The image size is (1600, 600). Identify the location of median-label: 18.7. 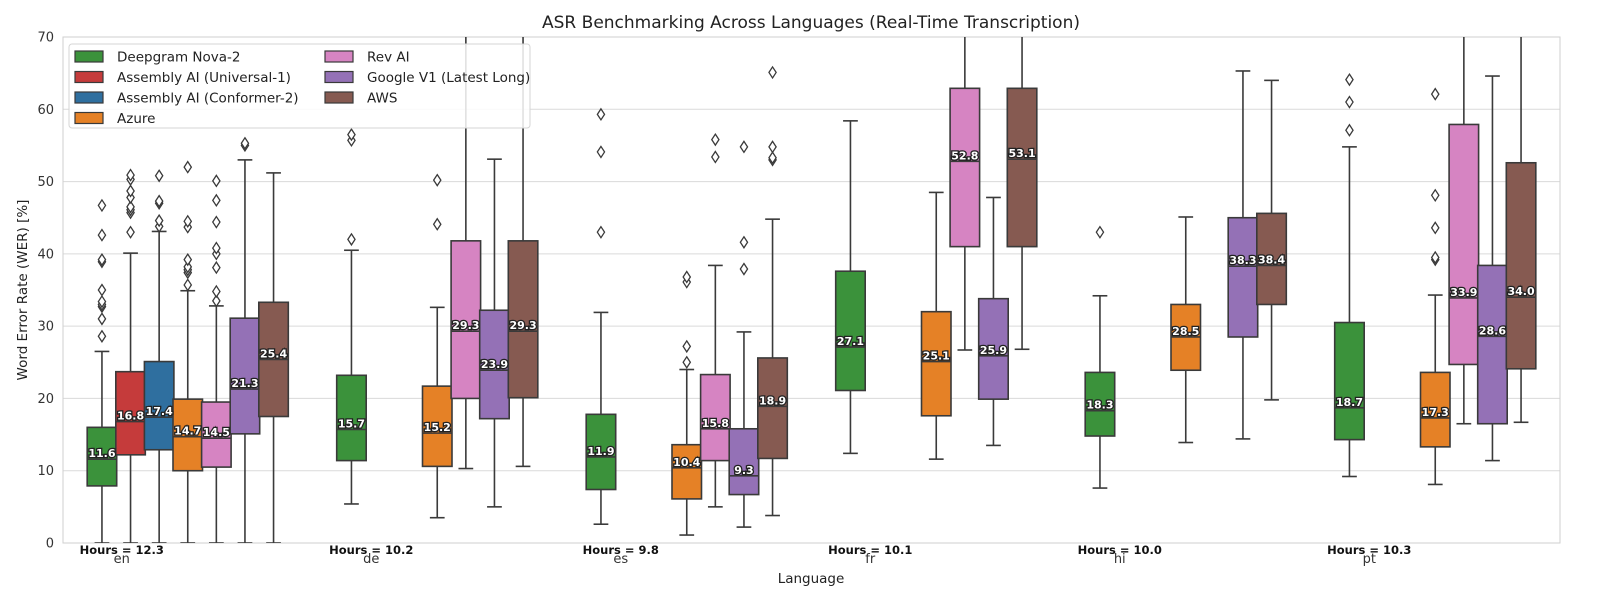
(1349, 402).